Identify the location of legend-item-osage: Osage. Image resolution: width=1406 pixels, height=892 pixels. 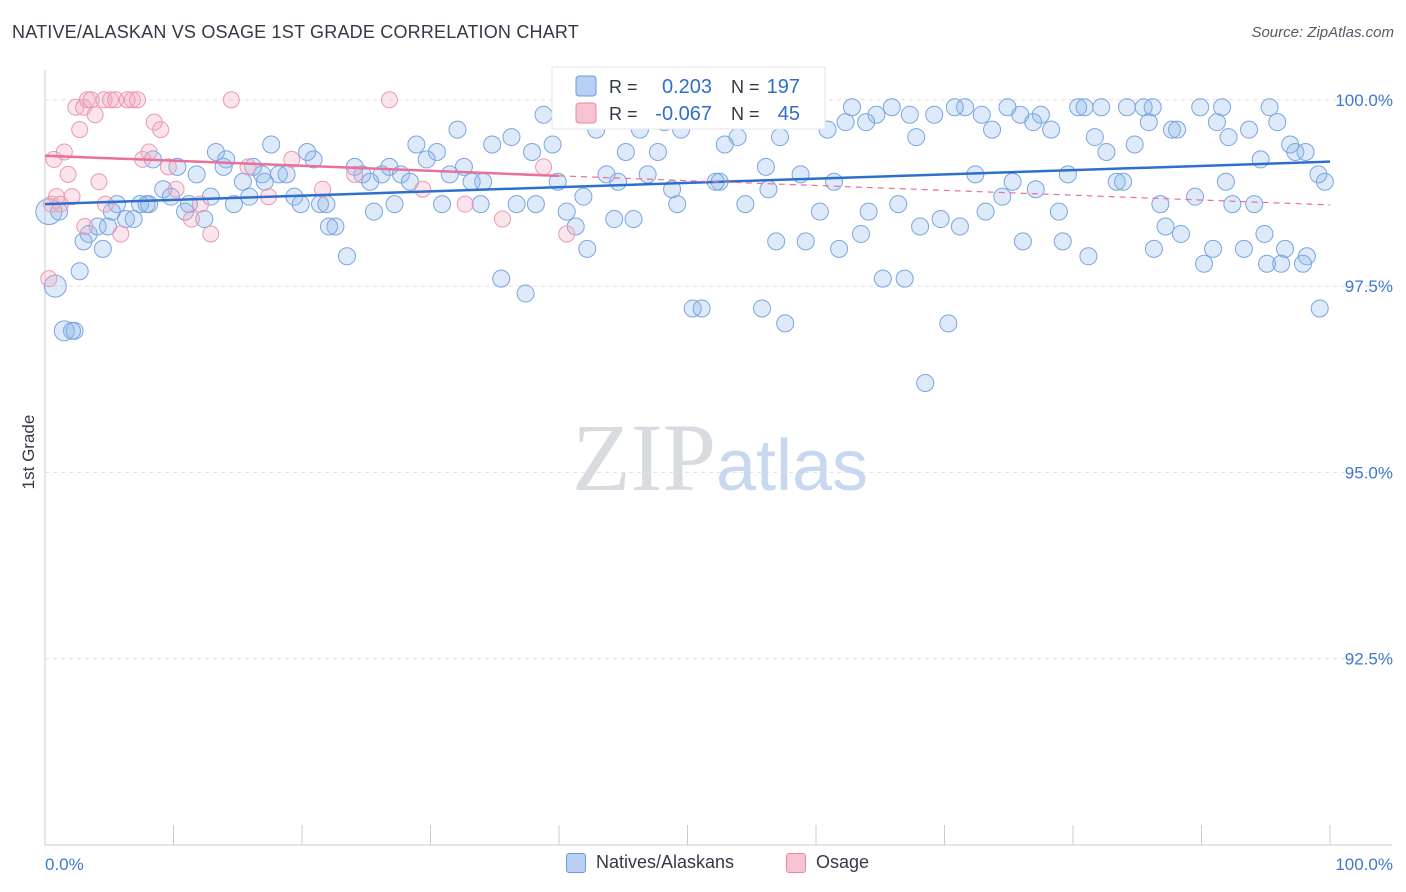
(827, 862).